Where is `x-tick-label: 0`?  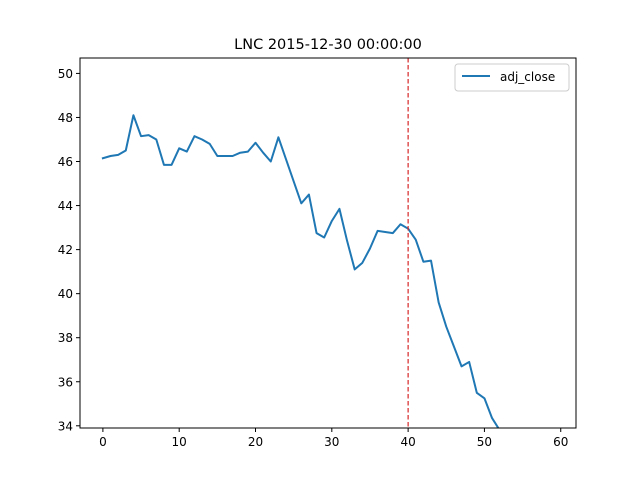
x-tick-label: 0 is located at coordinates (103, 442).